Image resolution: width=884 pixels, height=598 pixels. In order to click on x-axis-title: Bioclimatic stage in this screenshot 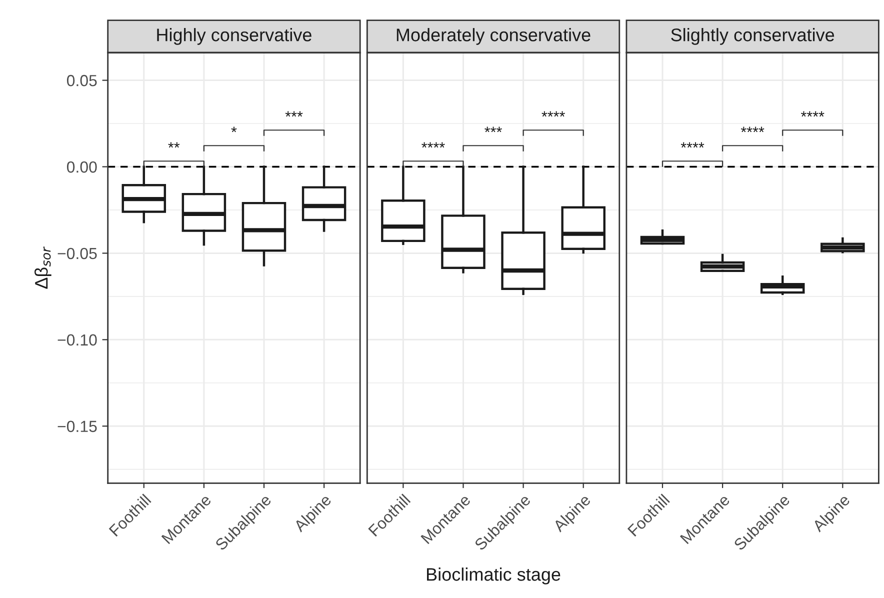, I will do `click(493, 576)`.